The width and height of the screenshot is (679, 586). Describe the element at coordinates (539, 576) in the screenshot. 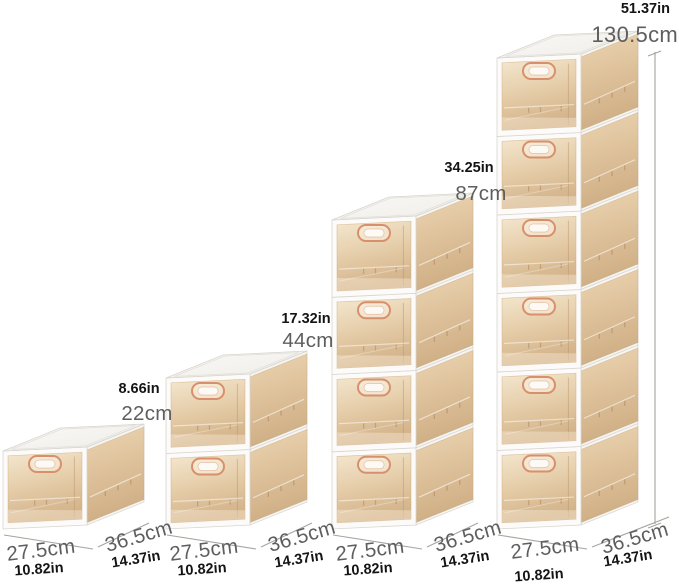

I see `stack-4-width-label-in: 10.82in` at that location.